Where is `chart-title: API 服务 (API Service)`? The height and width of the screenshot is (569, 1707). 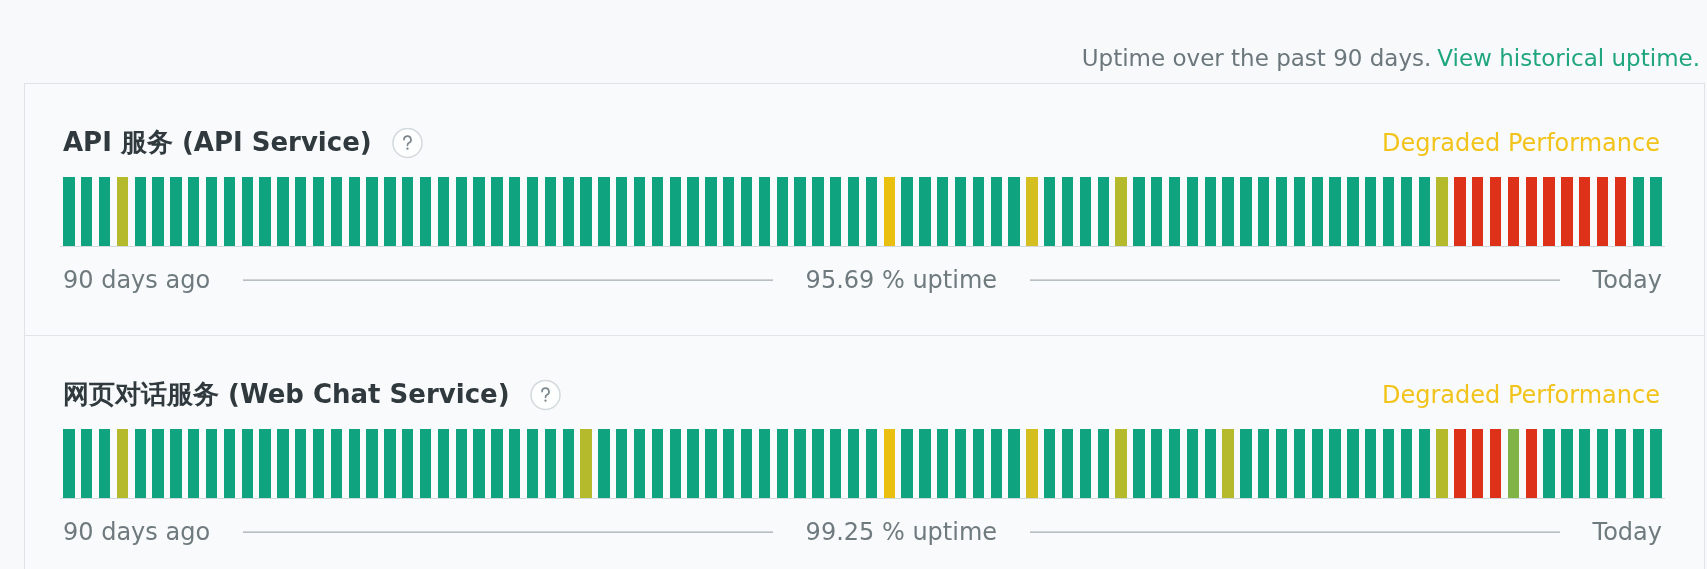
chart-title: API 服务 (API Service) is located at coordinates (217, 143).